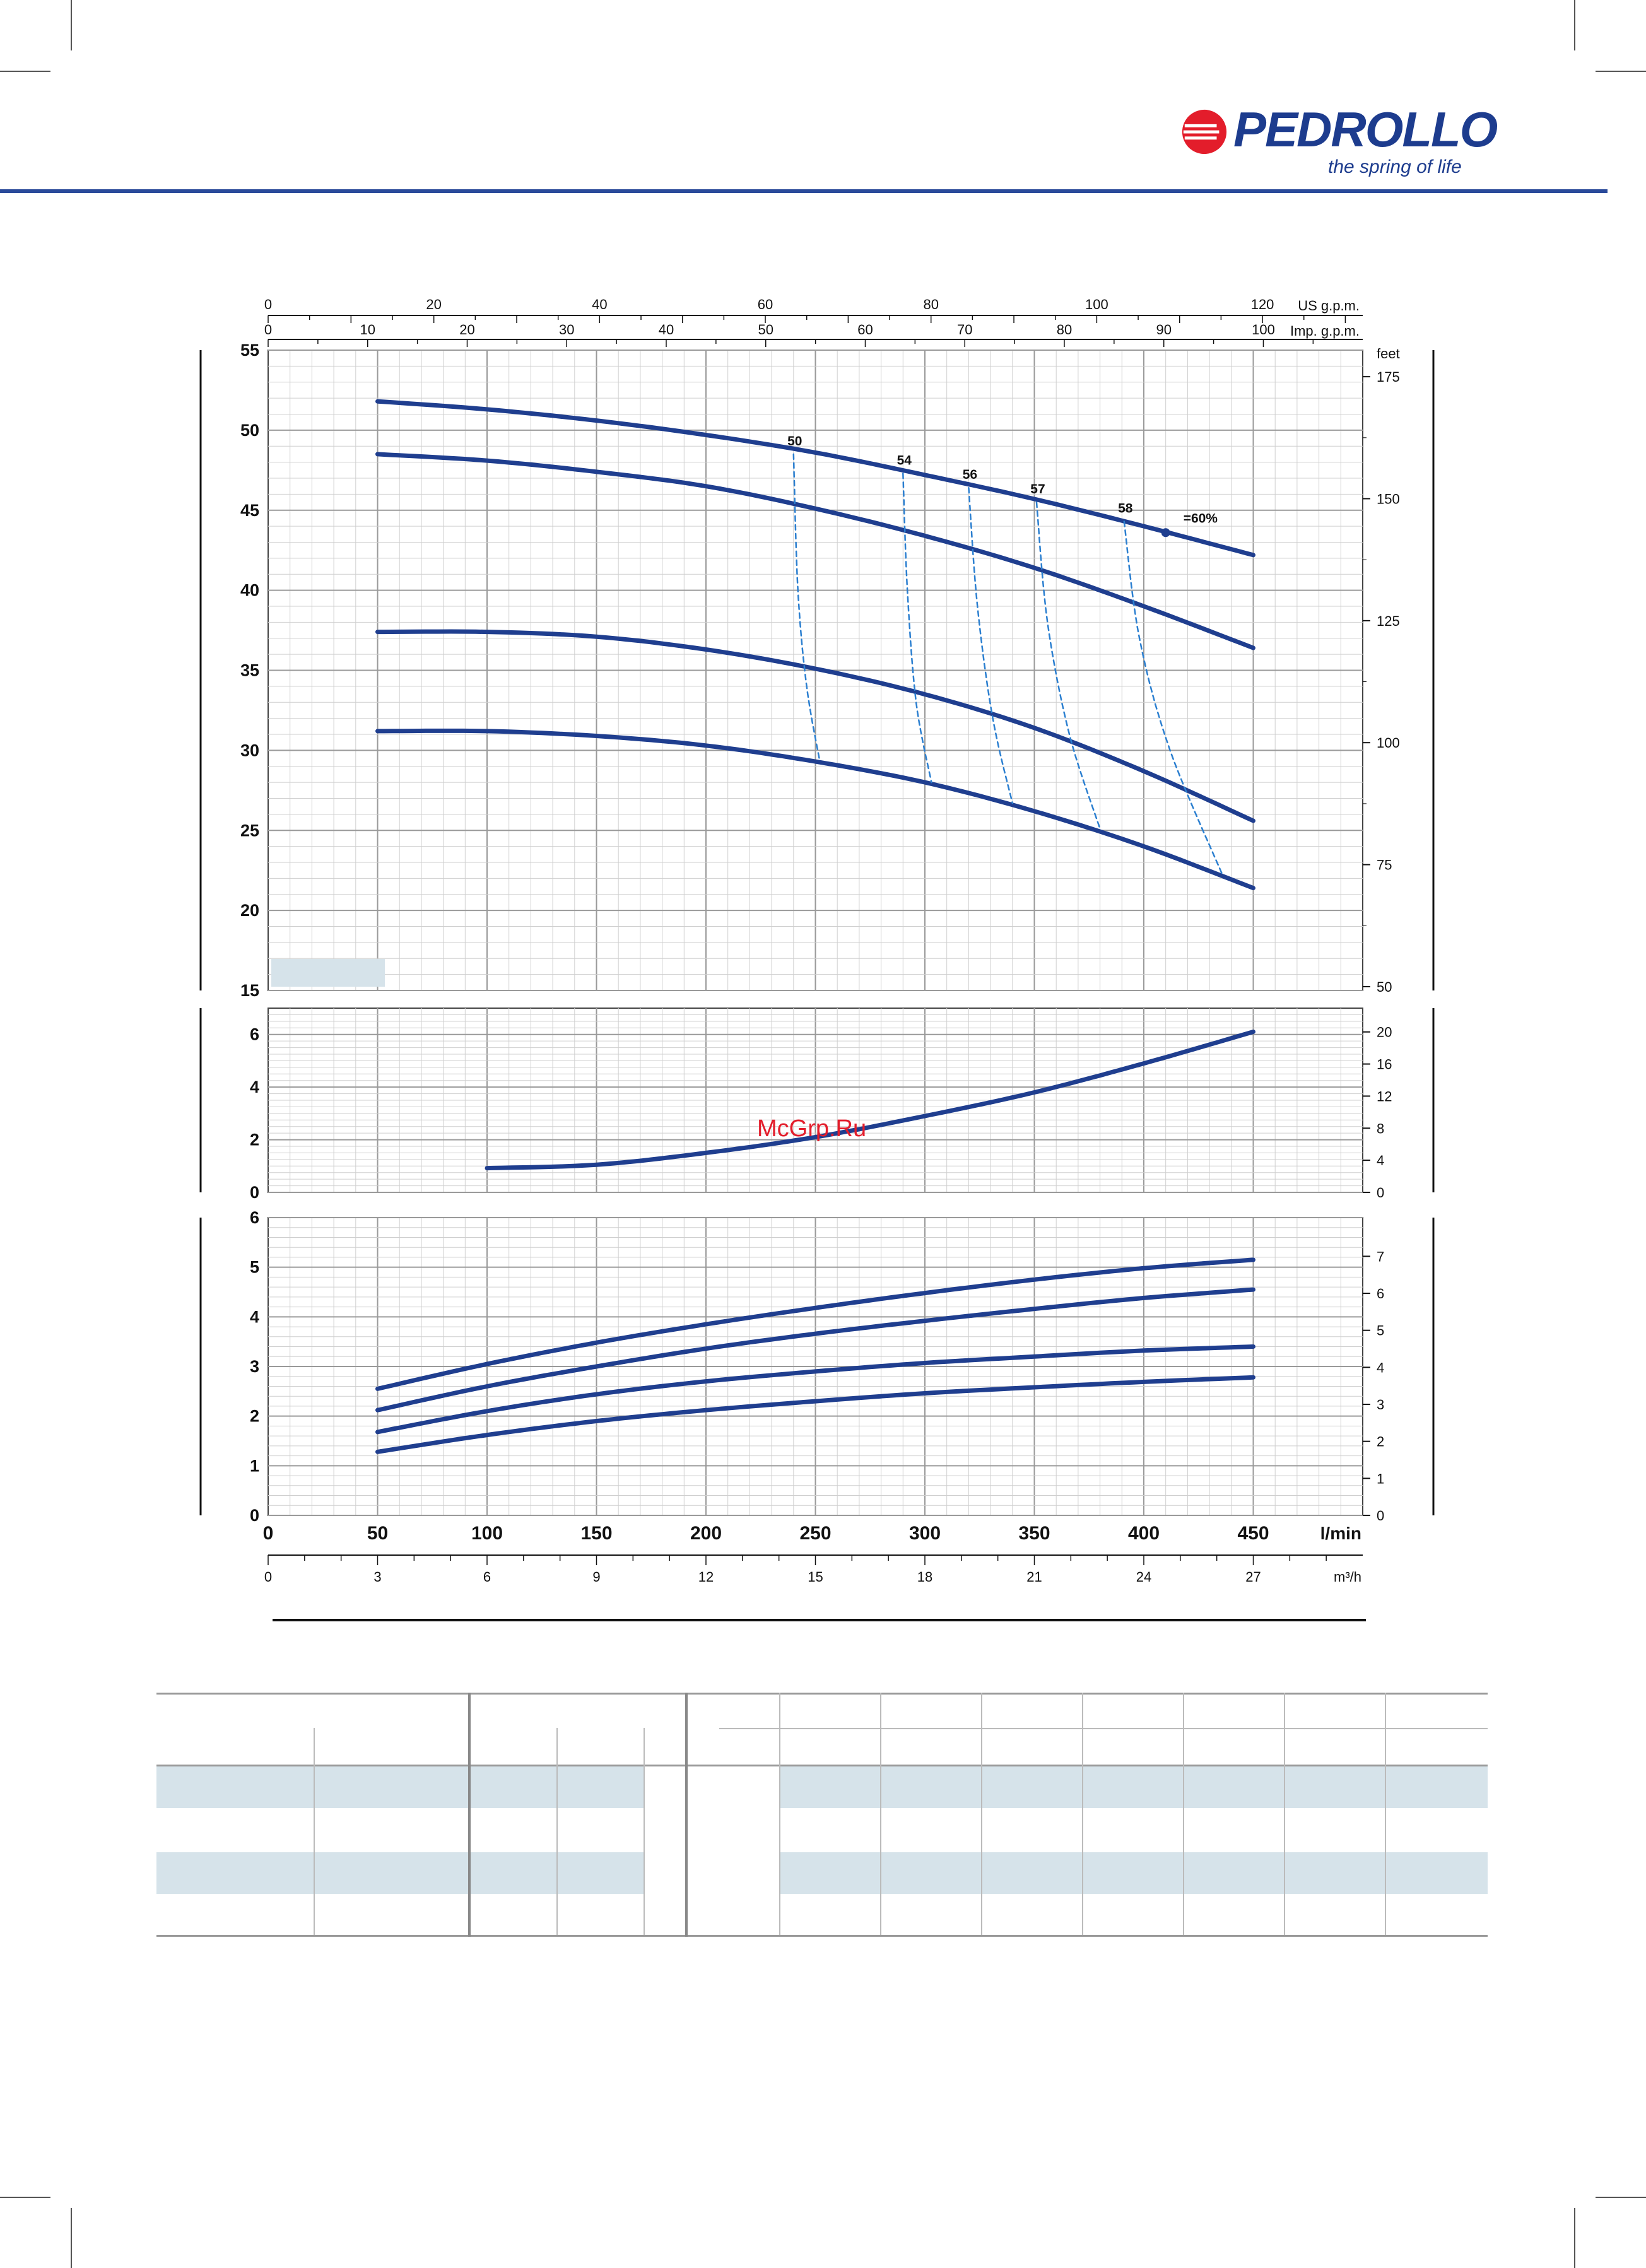 The width and height of the screenshot is (1646, 2268). I want to click on bottom-axis-m3h-label: 0, so click(268, 1577).